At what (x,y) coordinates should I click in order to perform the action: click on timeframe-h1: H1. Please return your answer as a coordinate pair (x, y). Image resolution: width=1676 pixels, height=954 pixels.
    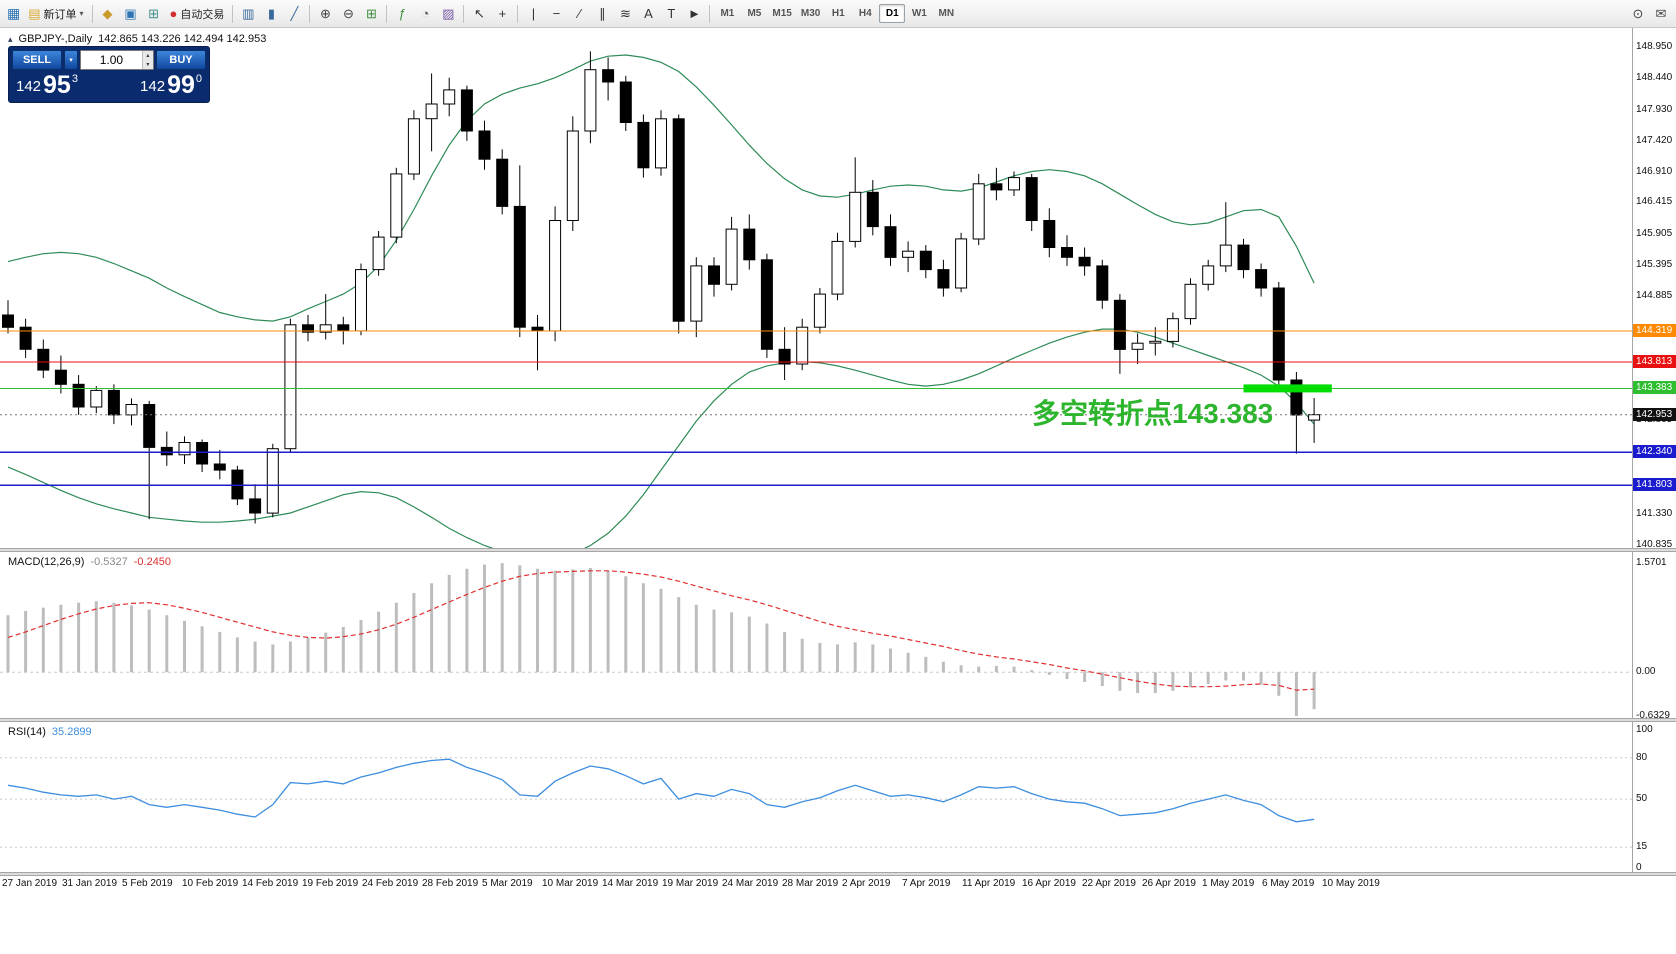
    Looking at the image, I should click on (838, 13).